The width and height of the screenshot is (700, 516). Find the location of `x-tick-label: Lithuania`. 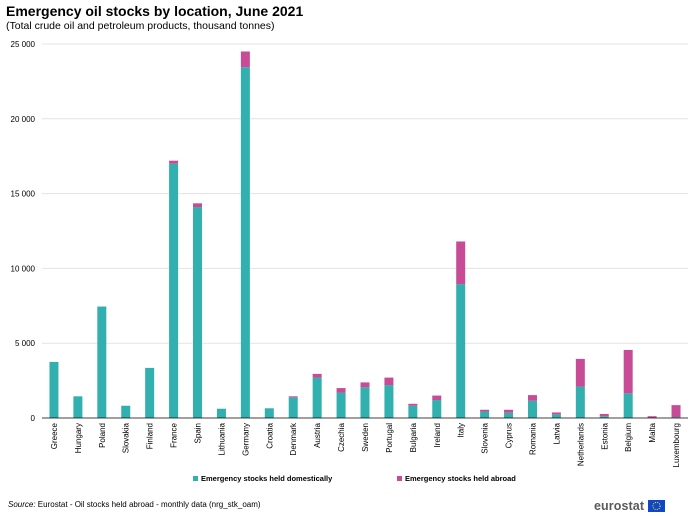

x-tick-label: Lithuania is located at coordinates (221, 438).